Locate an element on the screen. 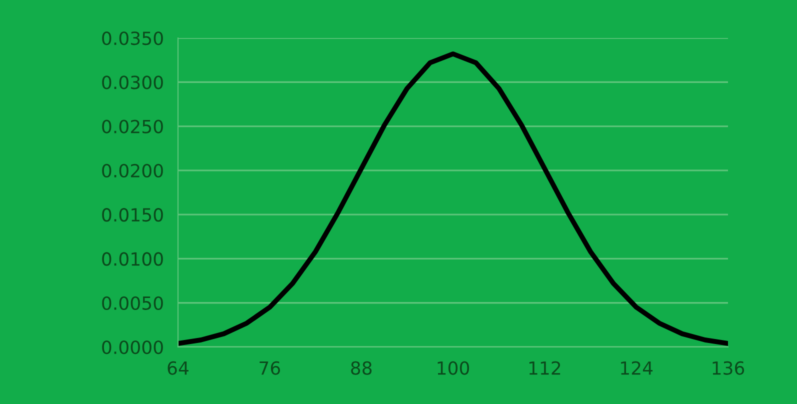  x-tick-label: 112 is located at coordinates (544, 368).